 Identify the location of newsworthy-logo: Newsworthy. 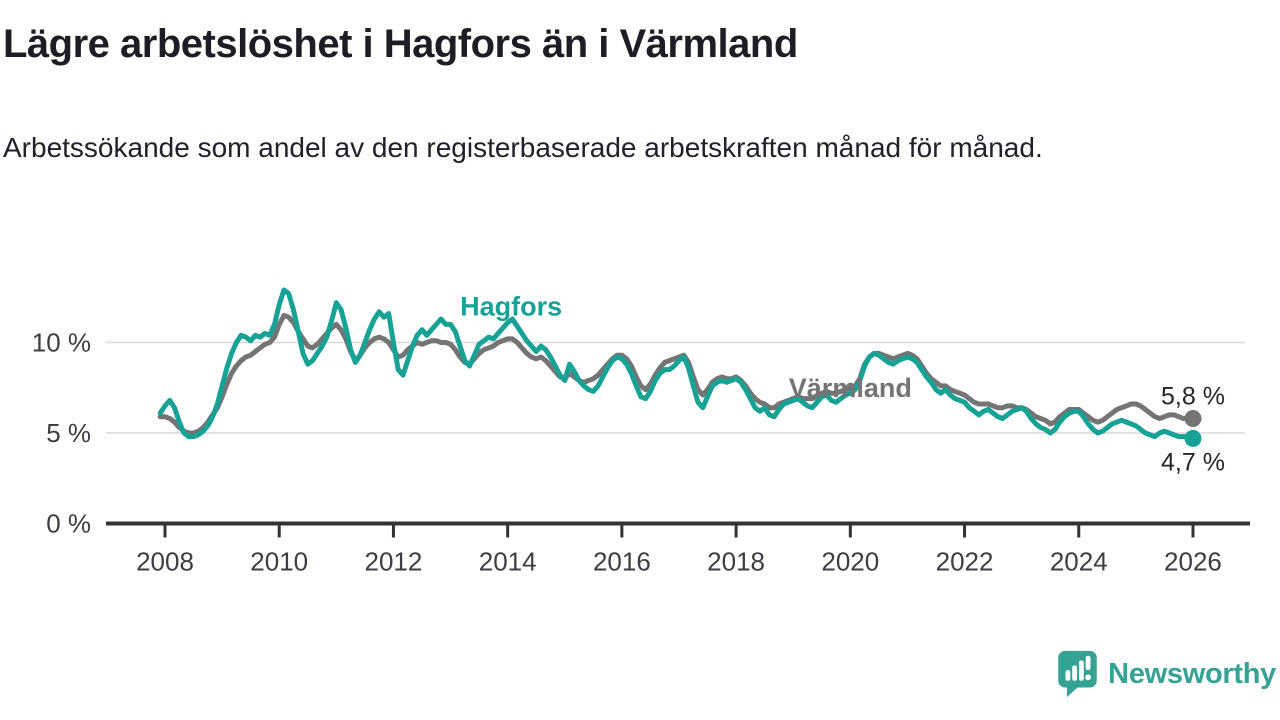
(1166, 674).